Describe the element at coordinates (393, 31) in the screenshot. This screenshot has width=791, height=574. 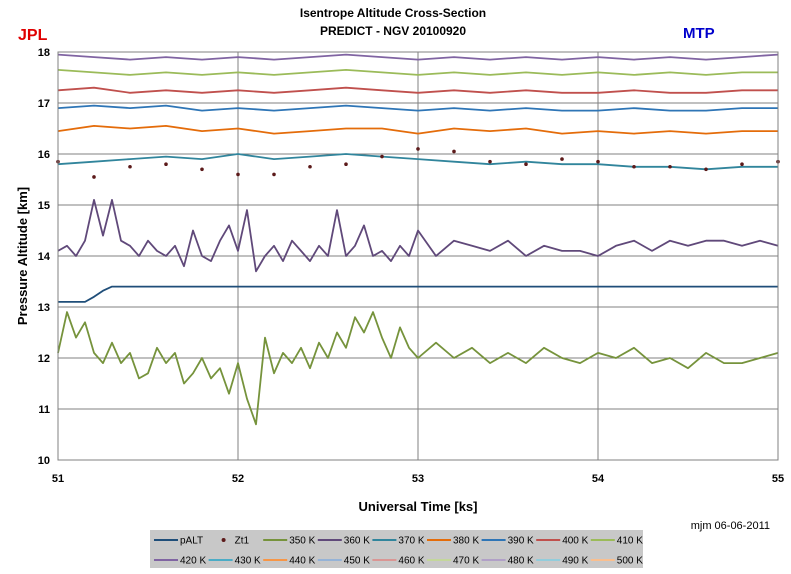
I see `chart-subtitle: PREDICT - NGV 20100920` at that location.